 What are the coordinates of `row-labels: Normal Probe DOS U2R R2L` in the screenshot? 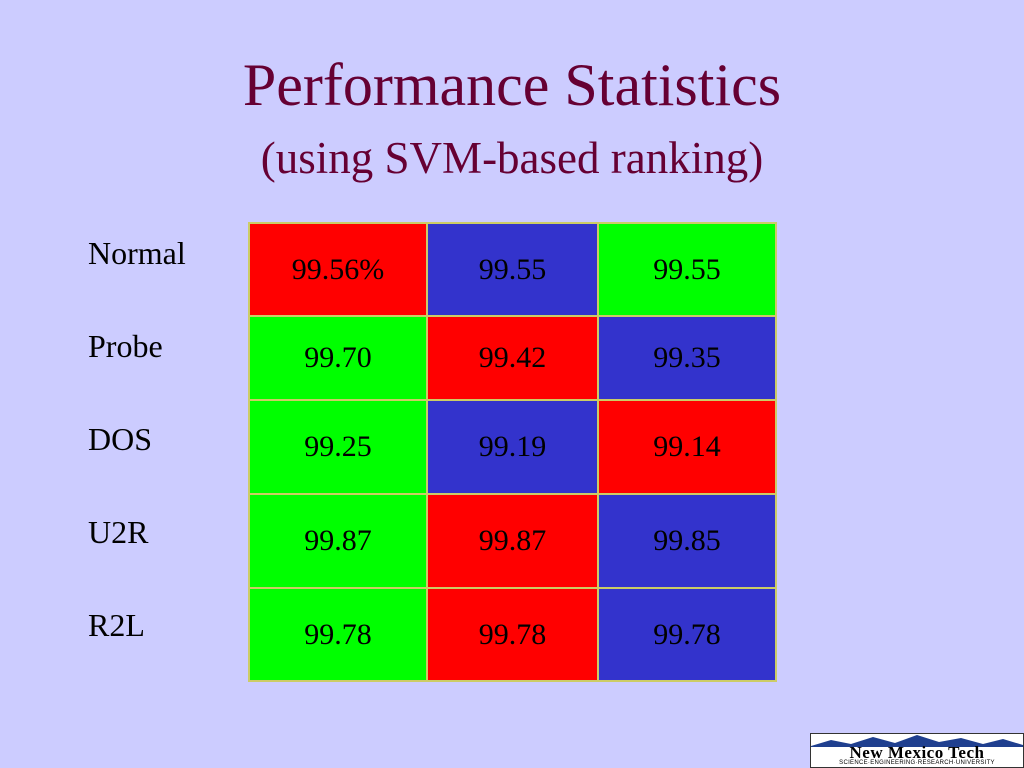 It's located at (137, 454).